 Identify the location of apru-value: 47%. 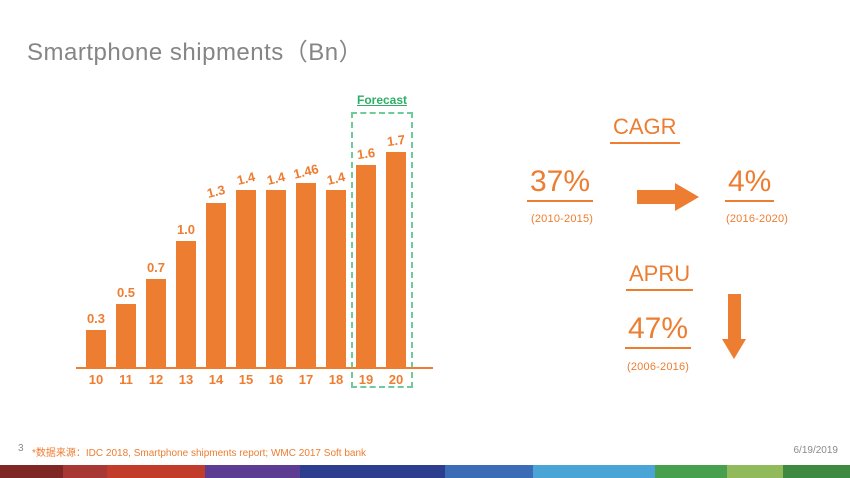
(658, 330).